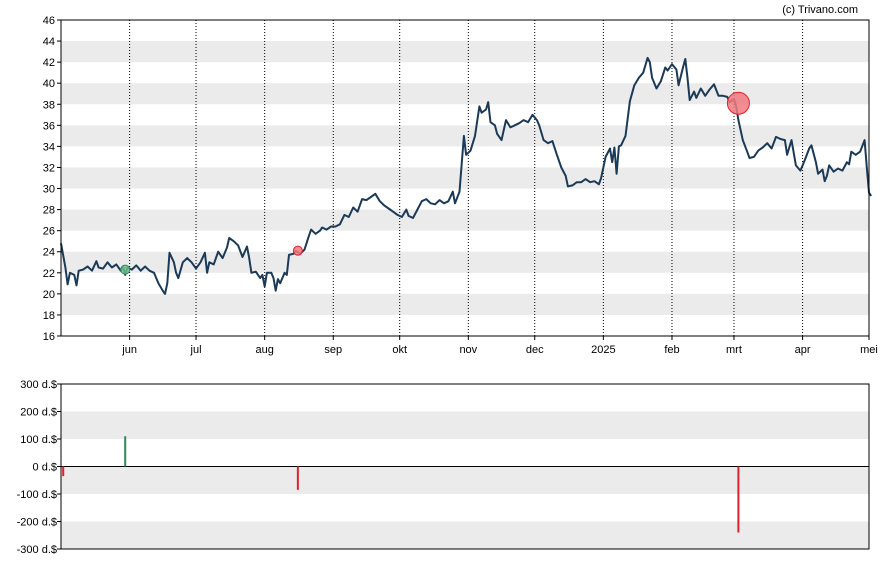 This screenshot has width=888, height=570. What do you see at coordinates (49, 84) in the screenshot?
I see `price-y-tick-label: 40` at bounding box center [49, 84].